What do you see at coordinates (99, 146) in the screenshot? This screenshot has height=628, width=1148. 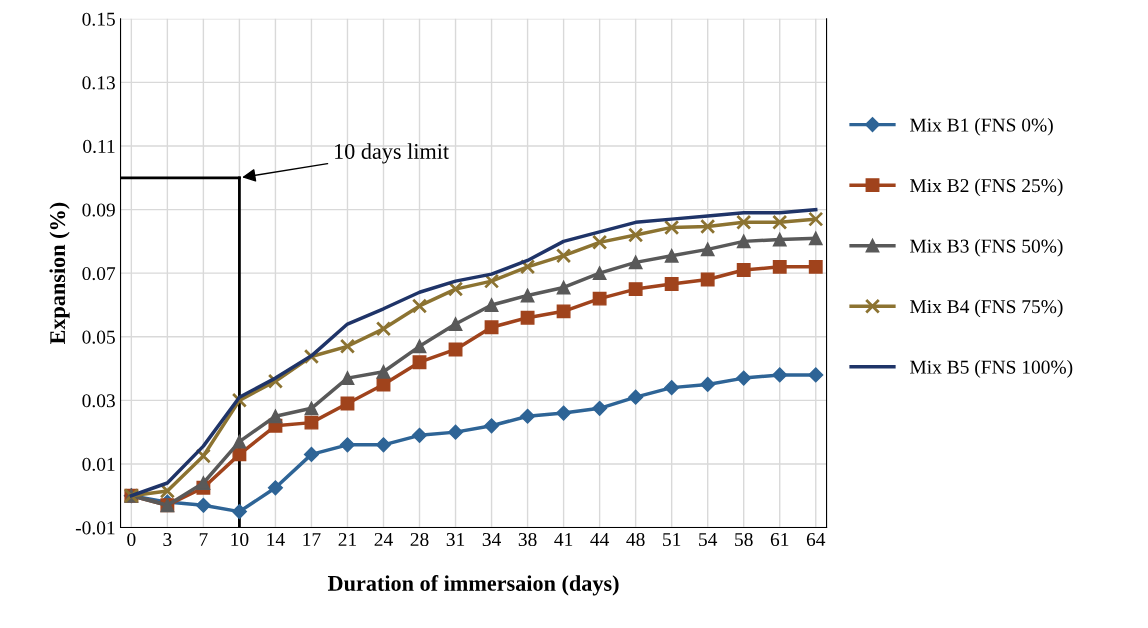 I see `y-tick-label: 0.11` at bounding box center [99, 146].